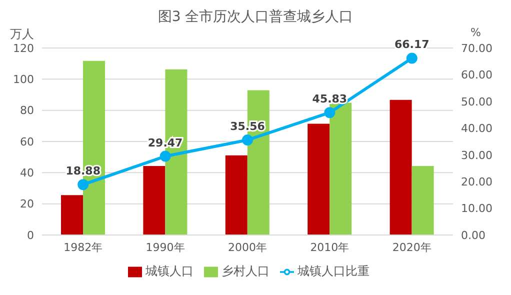  Describe the element at coordinates (476, 155) in the screenshot. I see `y2-tick-label: 30.00` at that location.